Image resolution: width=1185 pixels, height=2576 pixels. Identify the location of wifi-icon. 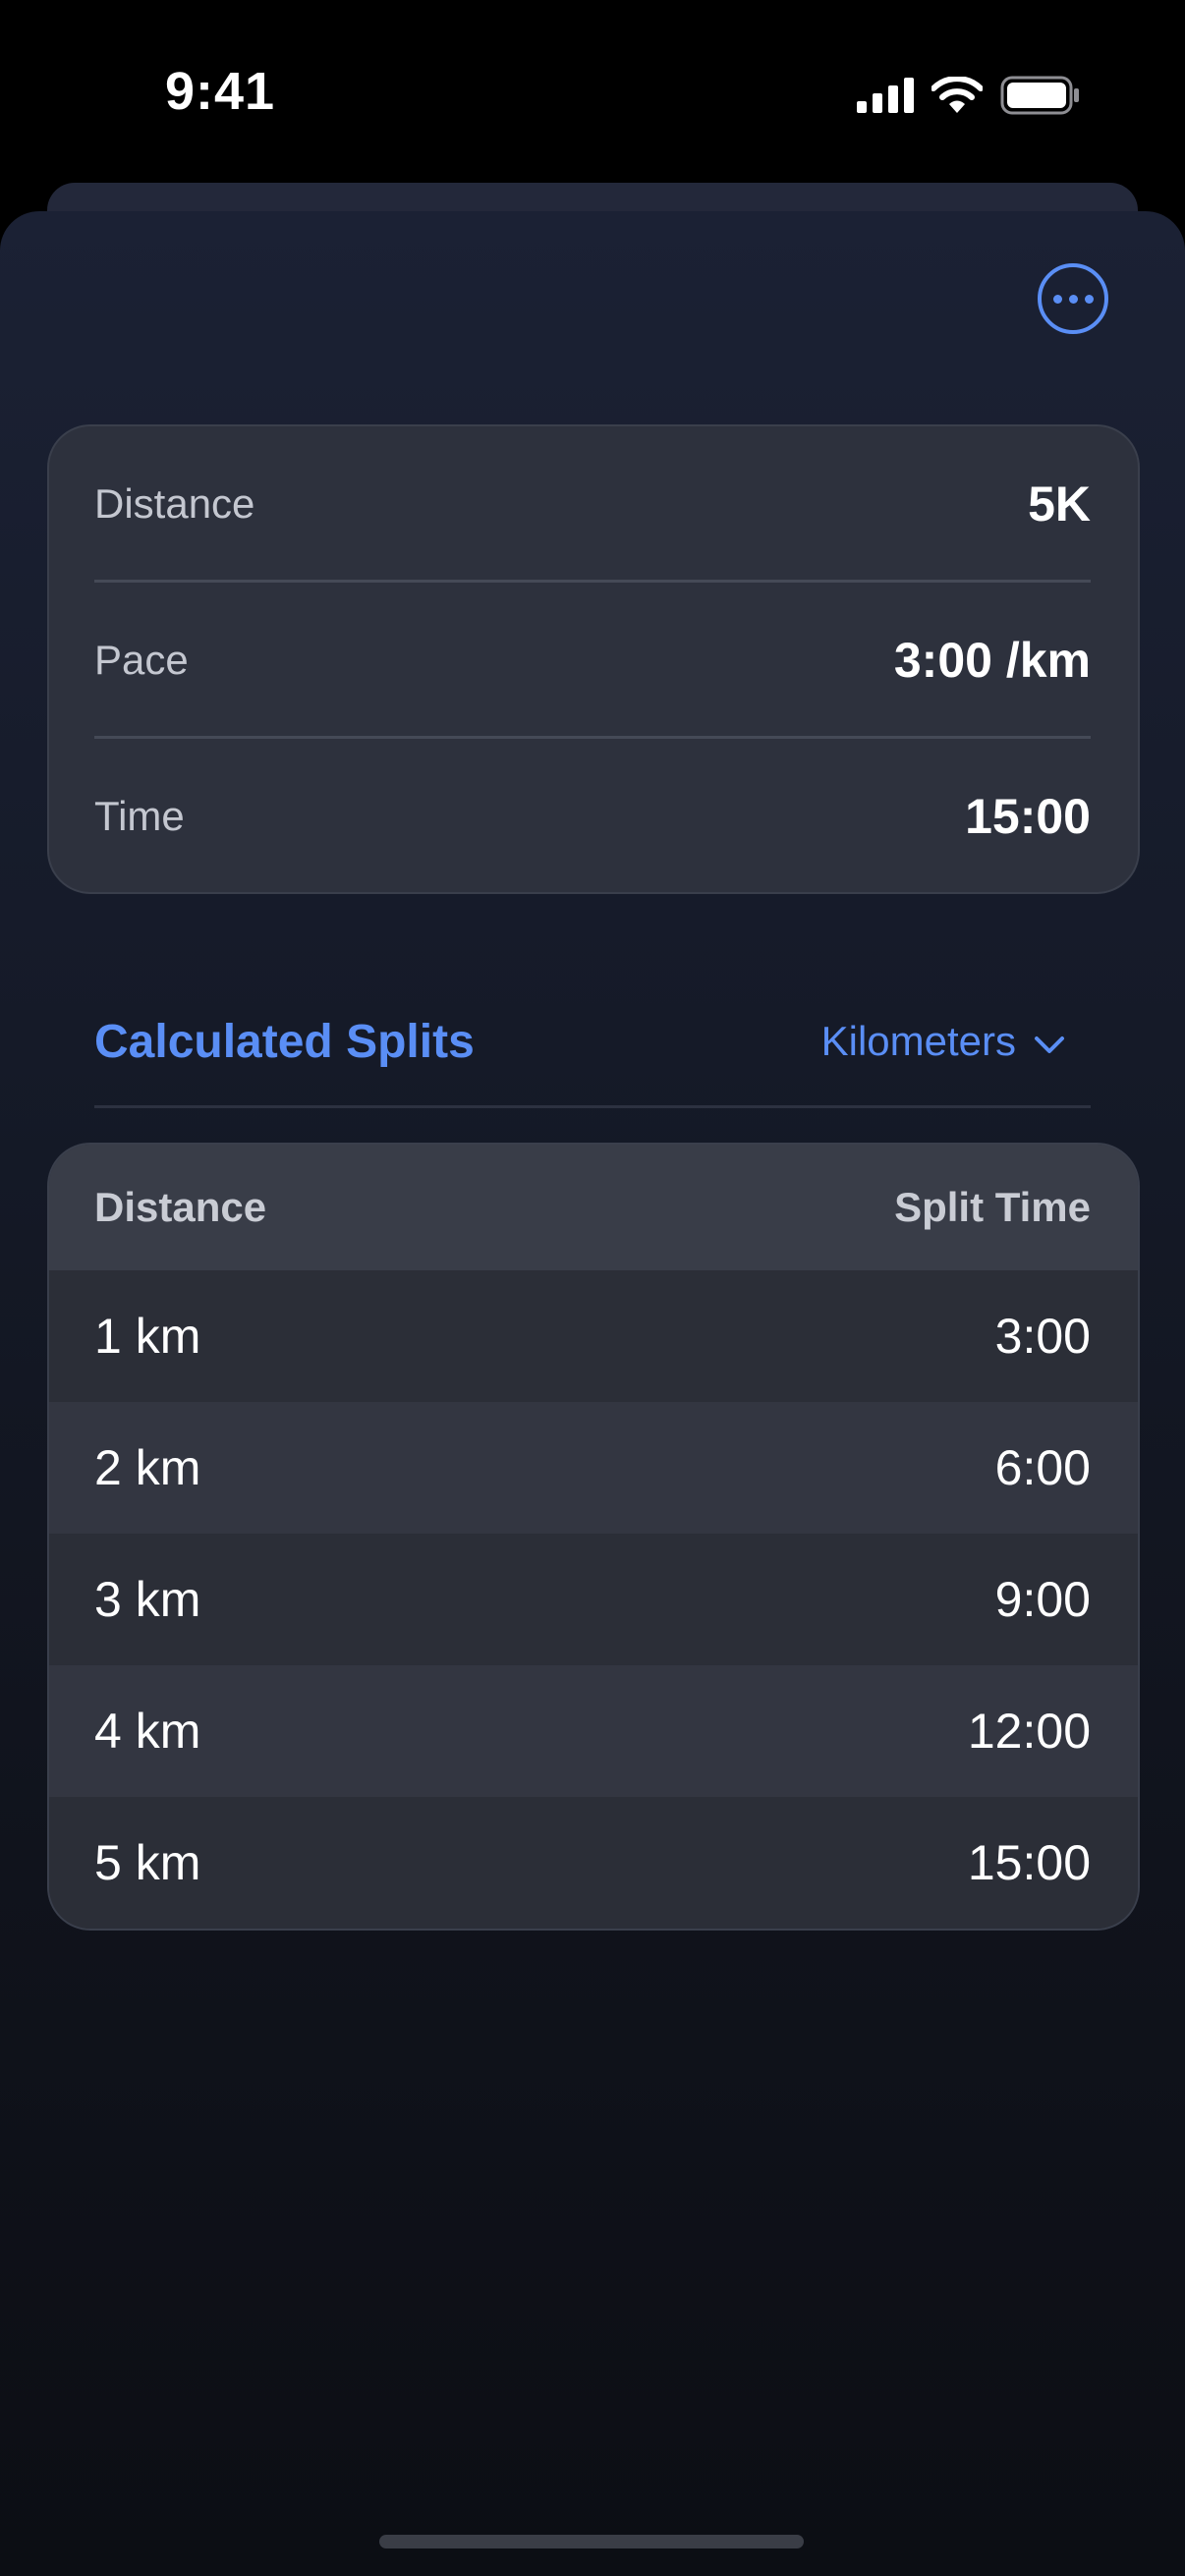
(958, 97).